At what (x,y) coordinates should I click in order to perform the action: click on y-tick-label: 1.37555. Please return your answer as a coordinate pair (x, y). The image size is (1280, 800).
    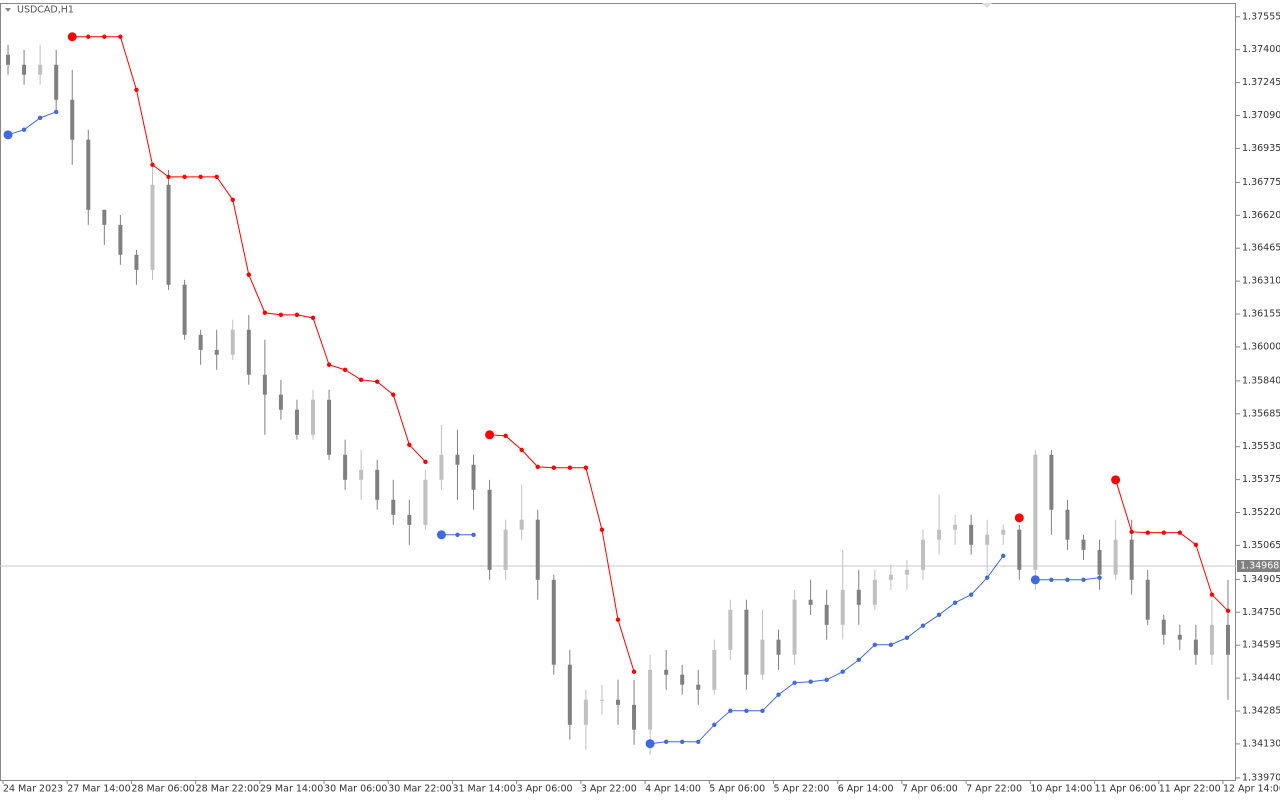
    Looking at the image, I should click on (1261, 16).